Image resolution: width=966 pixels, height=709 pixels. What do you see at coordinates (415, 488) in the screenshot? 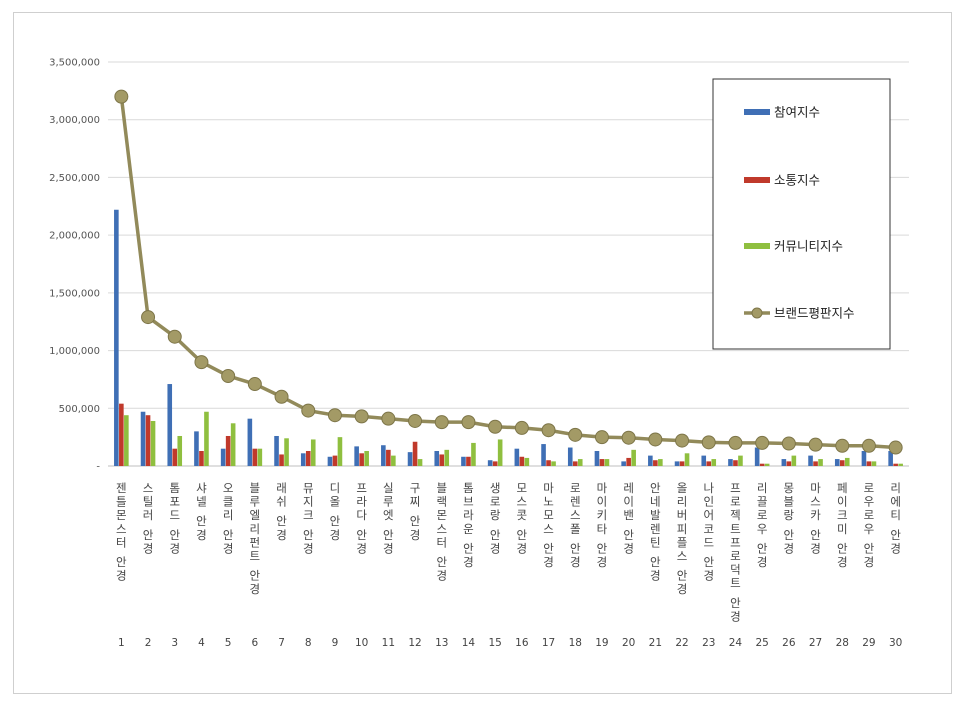
I see `category-char: 구` at bounding box center [415, 488].